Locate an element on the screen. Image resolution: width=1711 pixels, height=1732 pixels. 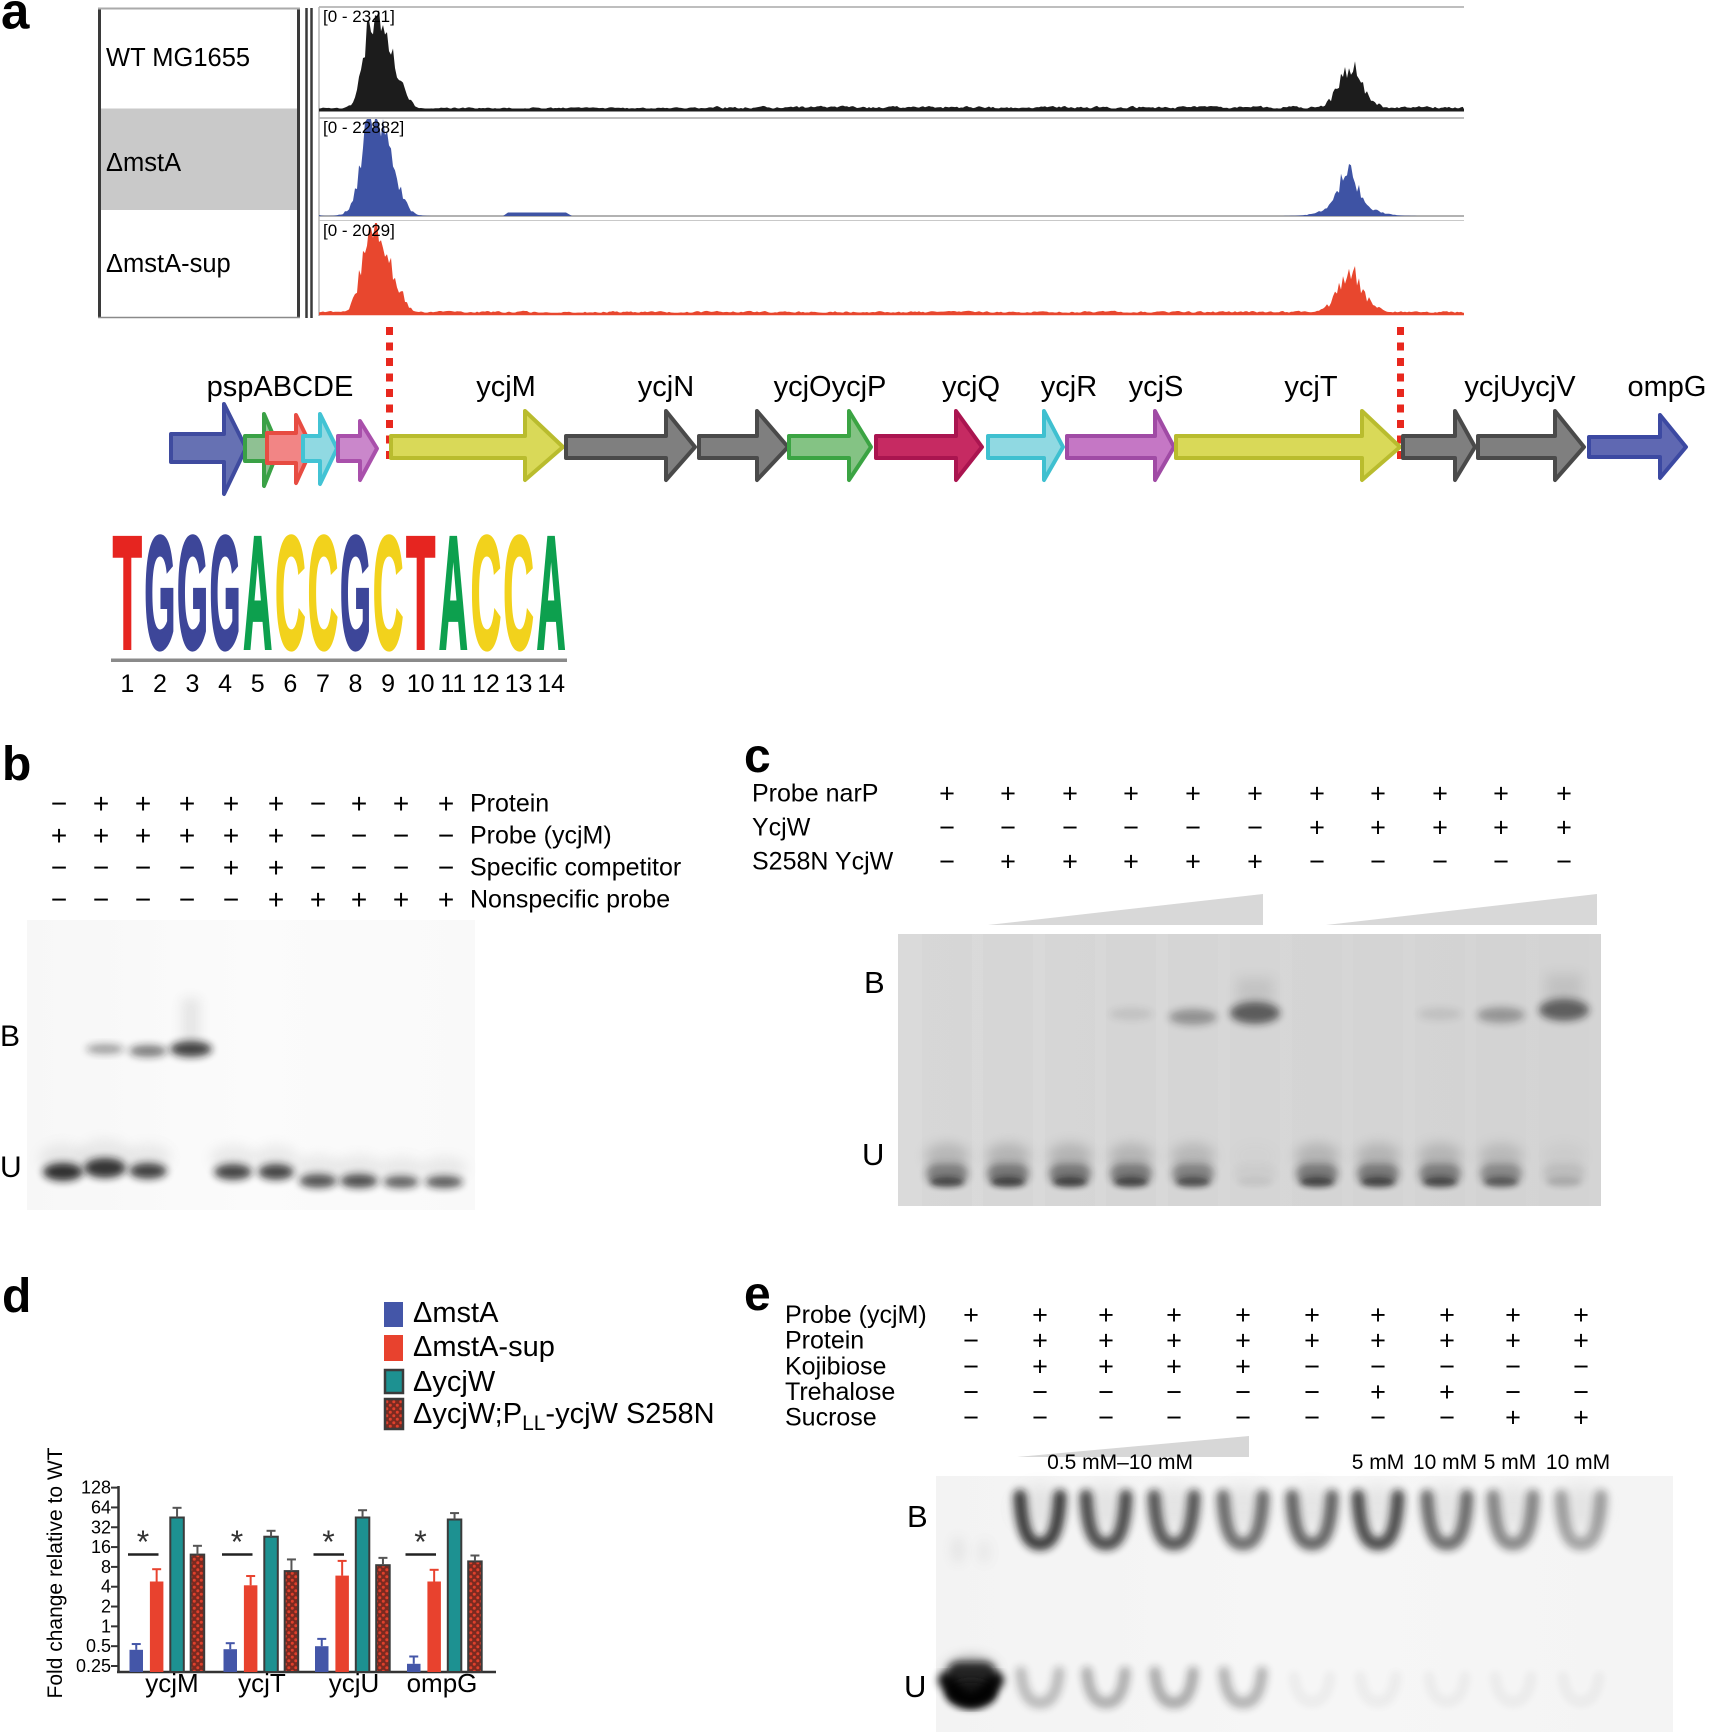
svg-text: 9 is located at coordinates (388, 684).